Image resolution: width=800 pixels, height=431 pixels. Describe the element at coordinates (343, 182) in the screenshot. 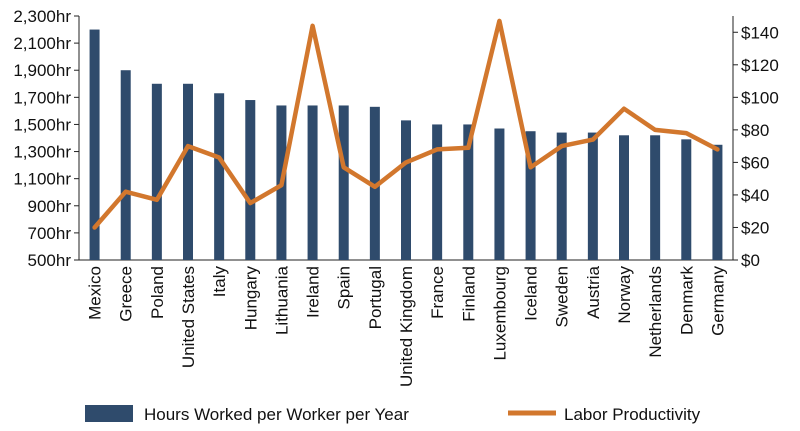

I see `bar-spain` at that location.